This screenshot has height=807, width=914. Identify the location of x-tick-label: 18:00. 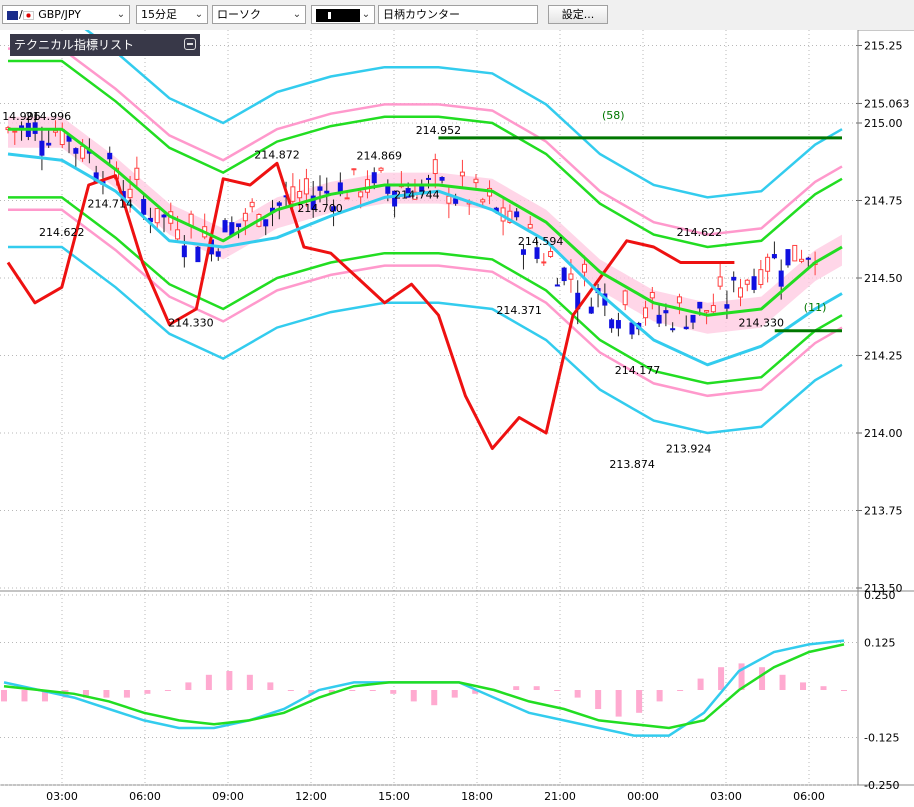
(477, 796).